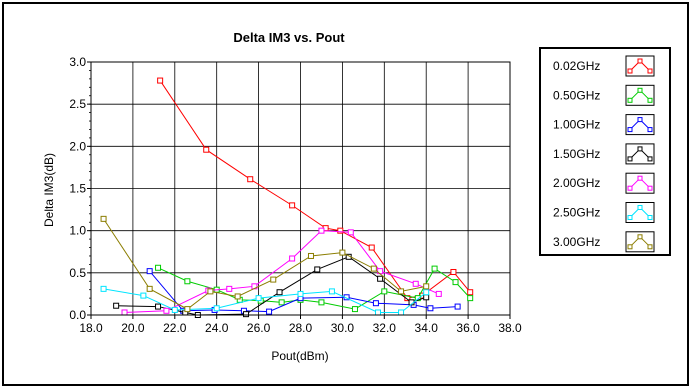 Image resolution: width=693 pixels, height=390 pixels. Describe the element at coordinates (468, 328) in the screenshot. I see `x-tick-label: 36.0` at that location.